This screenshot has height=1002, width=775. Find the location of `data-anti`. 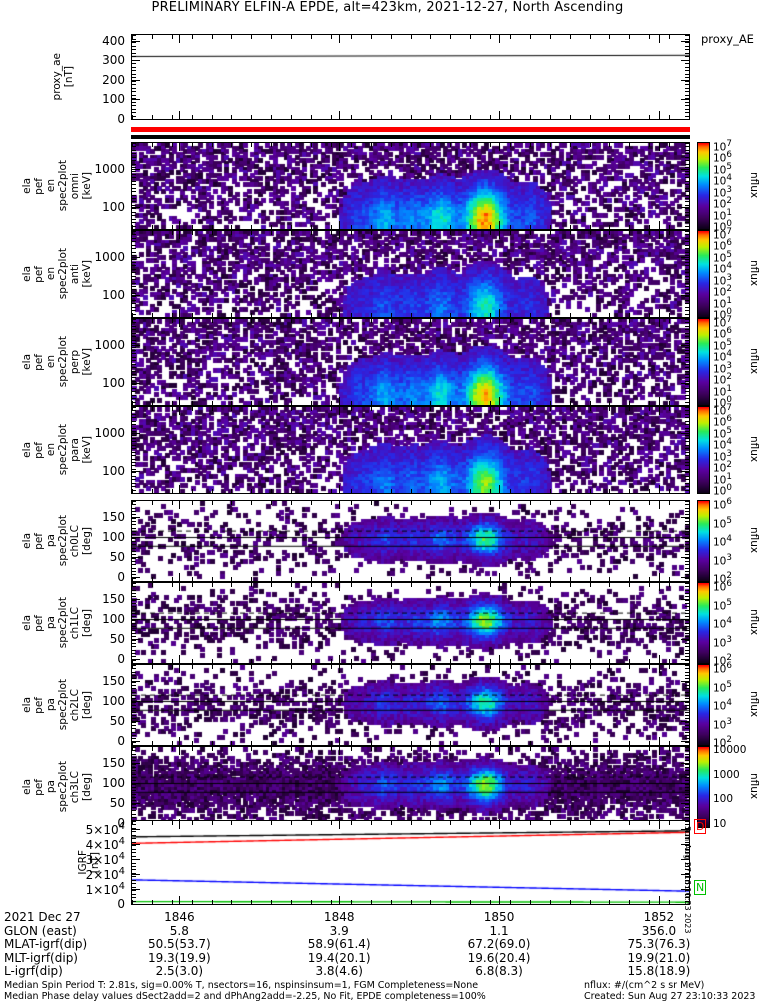

data-anti is located at coordinates (410, 274).